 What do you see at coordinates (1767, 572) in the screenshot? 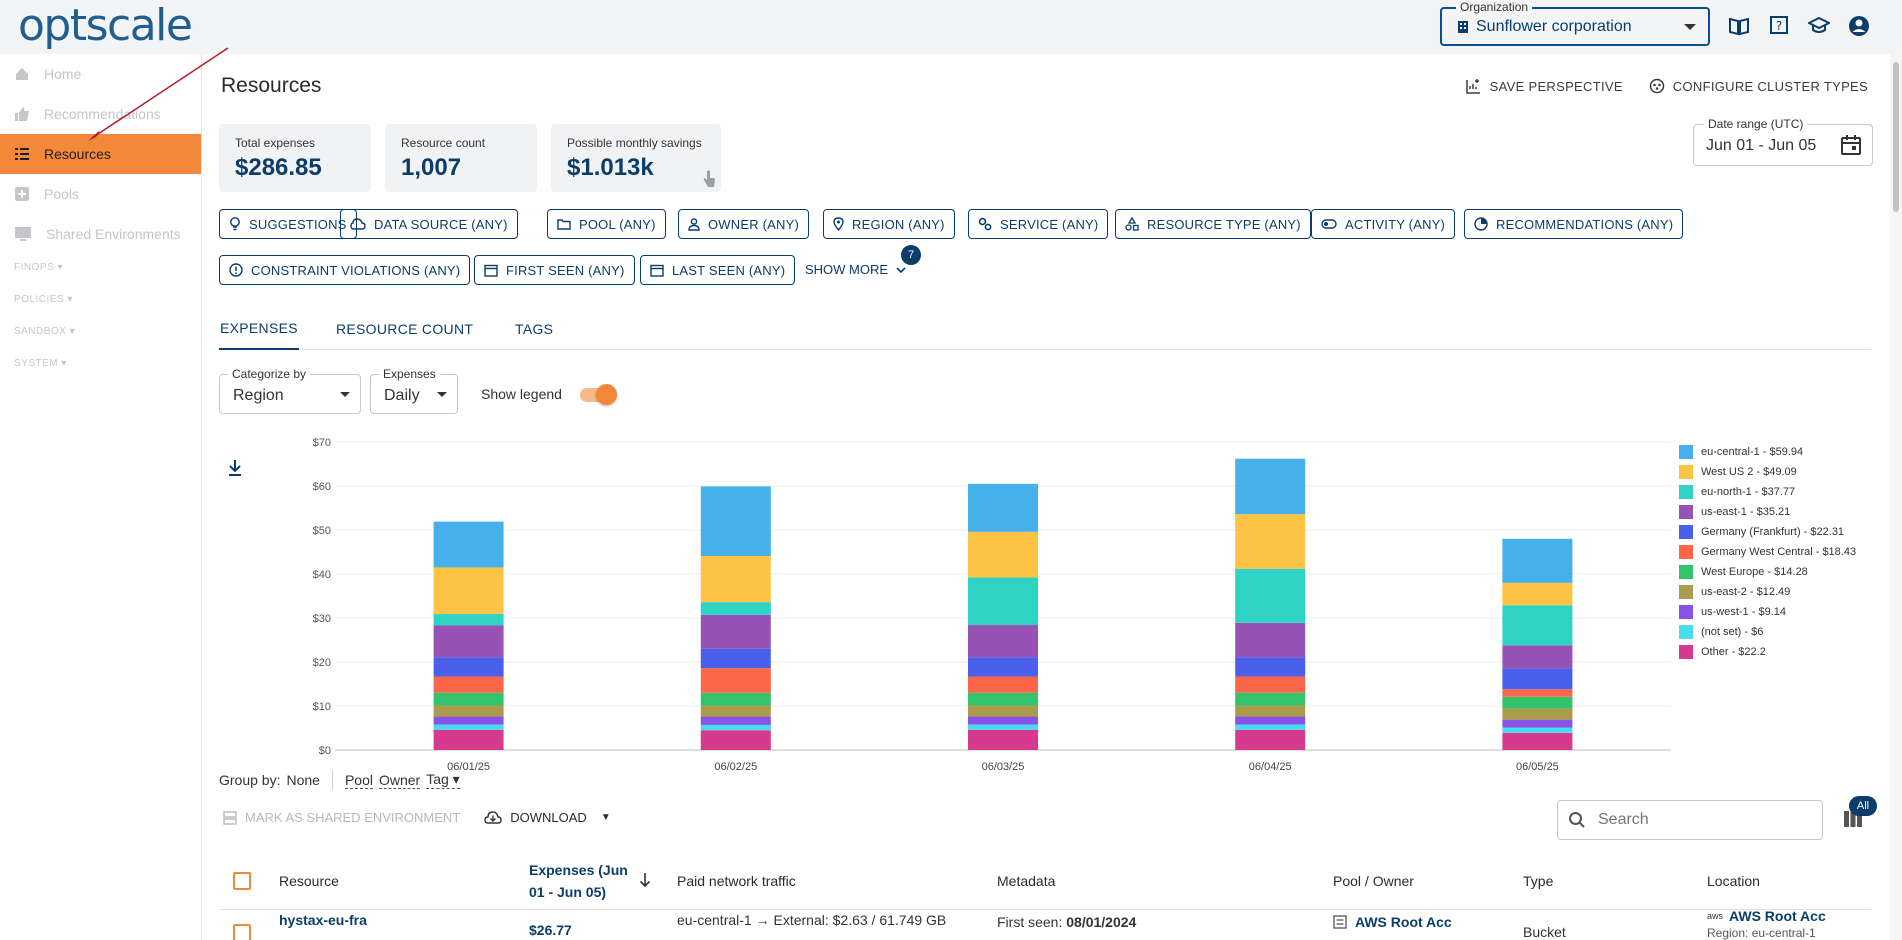
I see `legend-item: West Europe - $14.28` at bounding box center [1767, 572].